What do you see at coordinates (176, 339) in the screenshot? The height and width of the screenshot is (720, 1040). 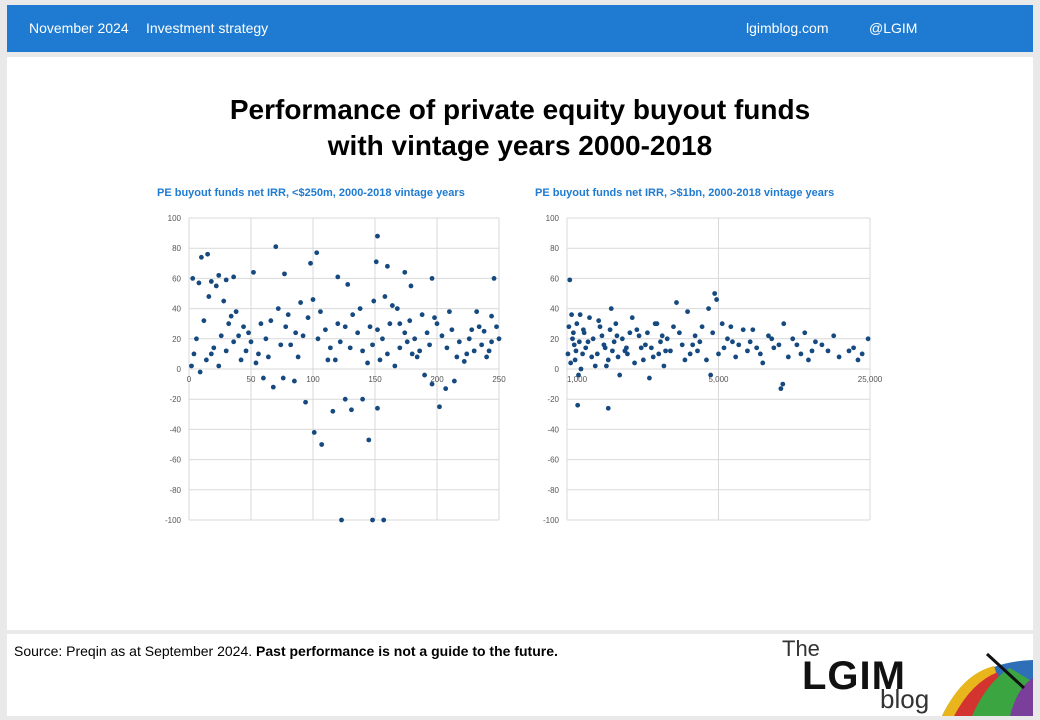 I see `y-tick-label: 20` at bounding box center [176, 339].